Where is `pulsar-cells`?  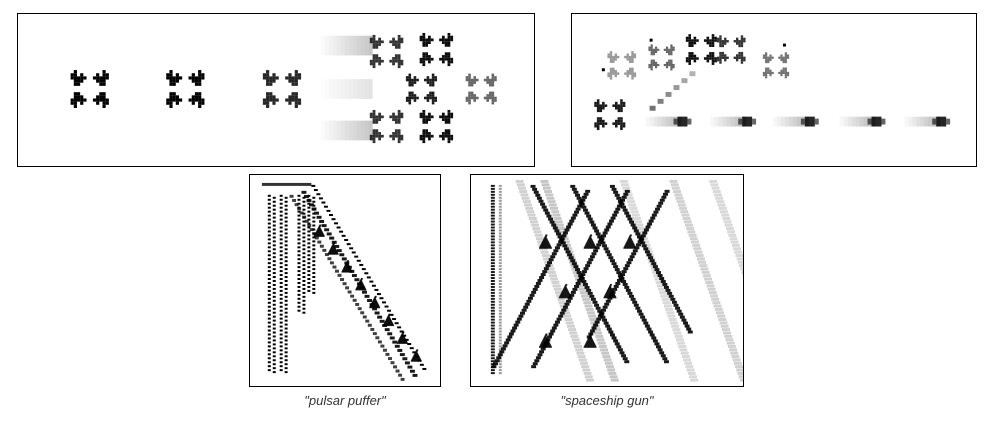 pulsar-cells is located at coordinates (344, 281).